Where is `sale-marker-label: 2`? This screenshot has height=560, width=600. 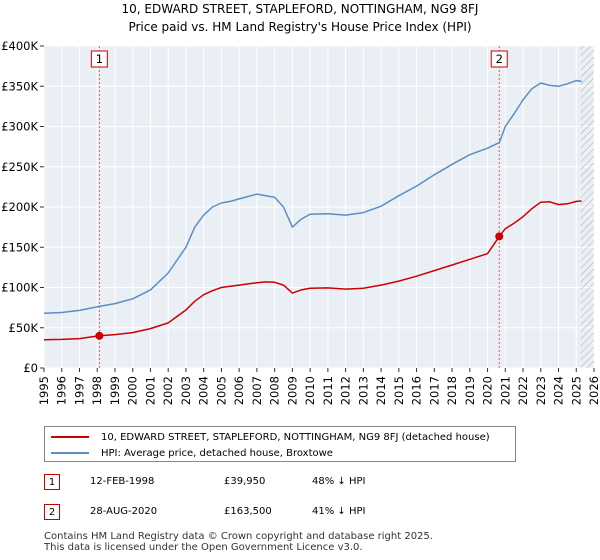 sale-marker-label: 2 is located at coordinates (499, 59).